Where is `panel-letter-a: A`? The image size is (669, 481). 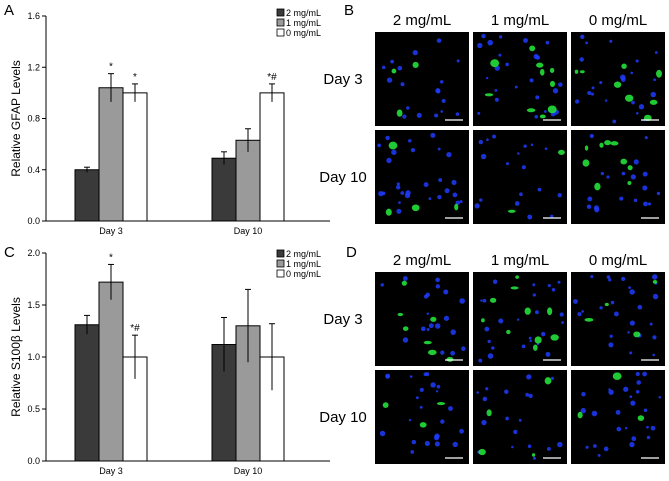 panel-letter-a: A is located at coordinates (9, 10).